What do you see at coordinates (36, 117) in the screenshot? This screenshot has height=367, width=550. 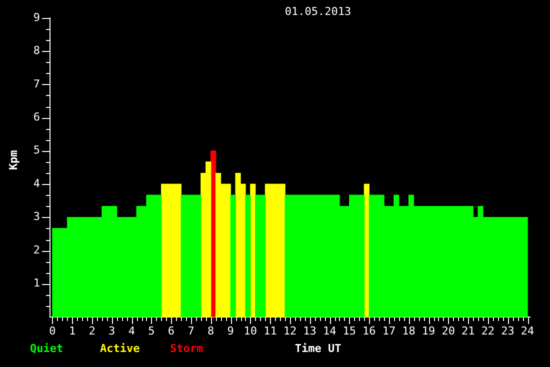 I see `y-tick-label: 6` at bounding box center [36, 117].